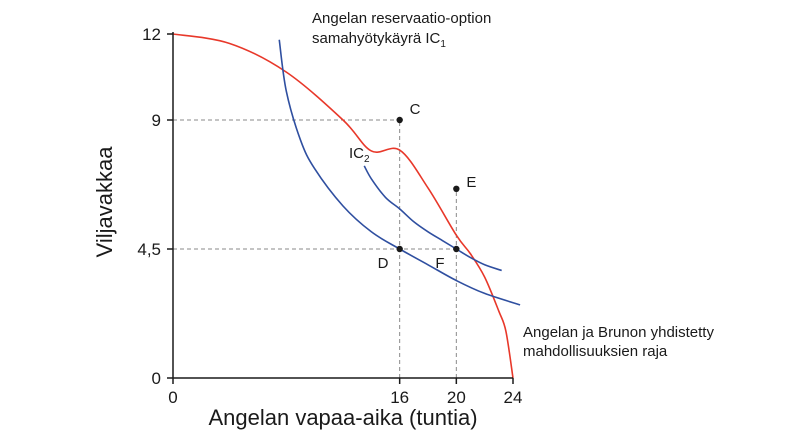 Image resolution: width=810 pixels, height=436 pixels. What do you see at coordinates (443, 44) in the screenshot?
I see `ic1-annotation-subscript: 1` at bounding box center [443, 44].